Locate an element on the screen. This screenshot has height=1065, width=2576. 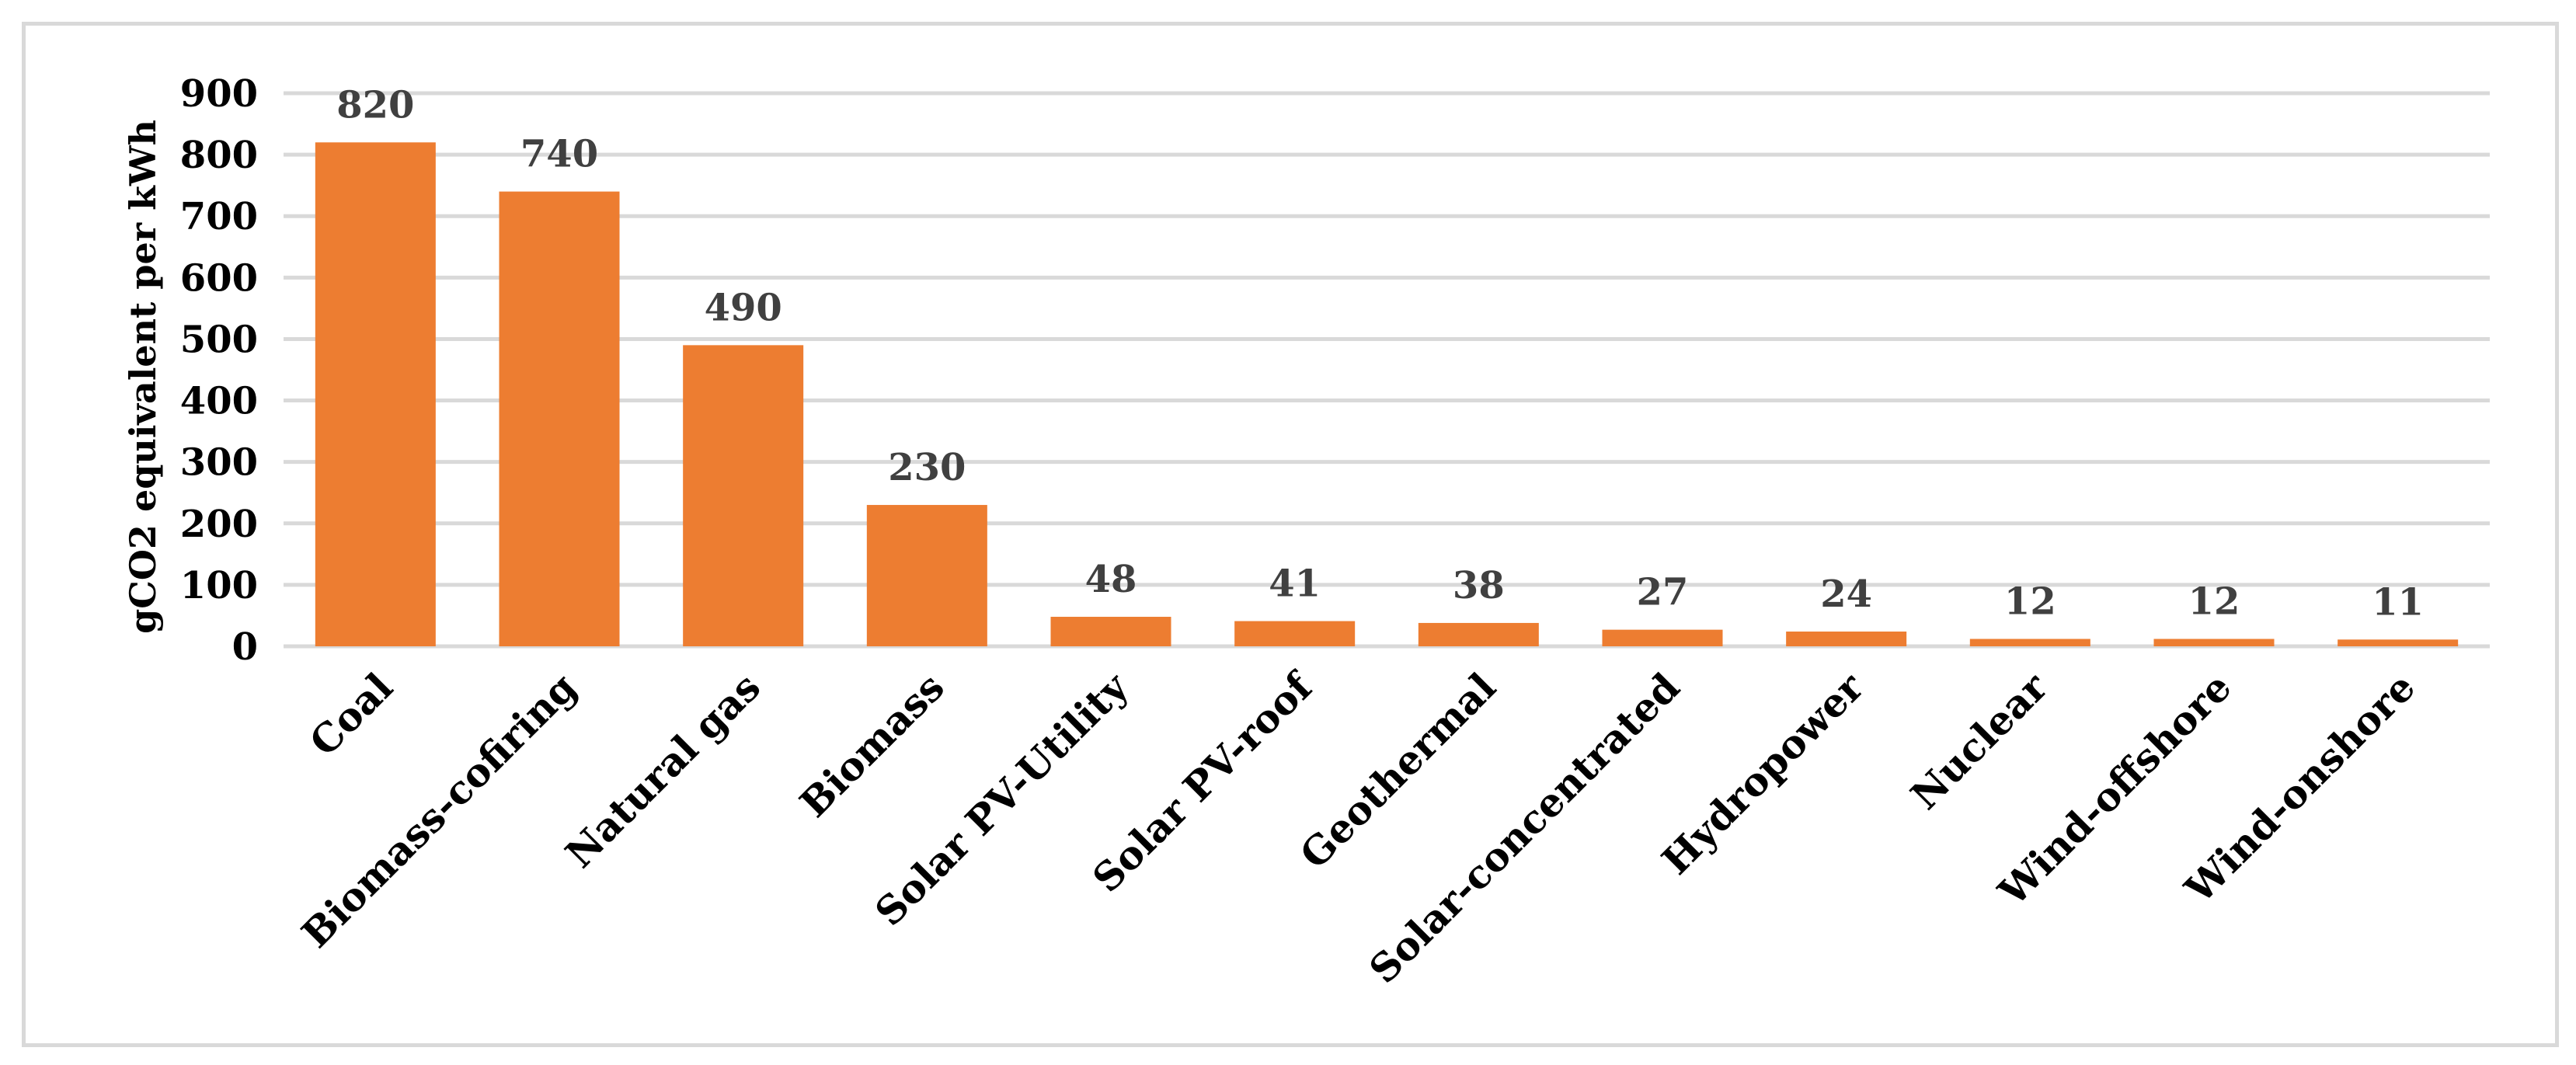
category-label: Geothermal is located at coordinates (1398, 771).